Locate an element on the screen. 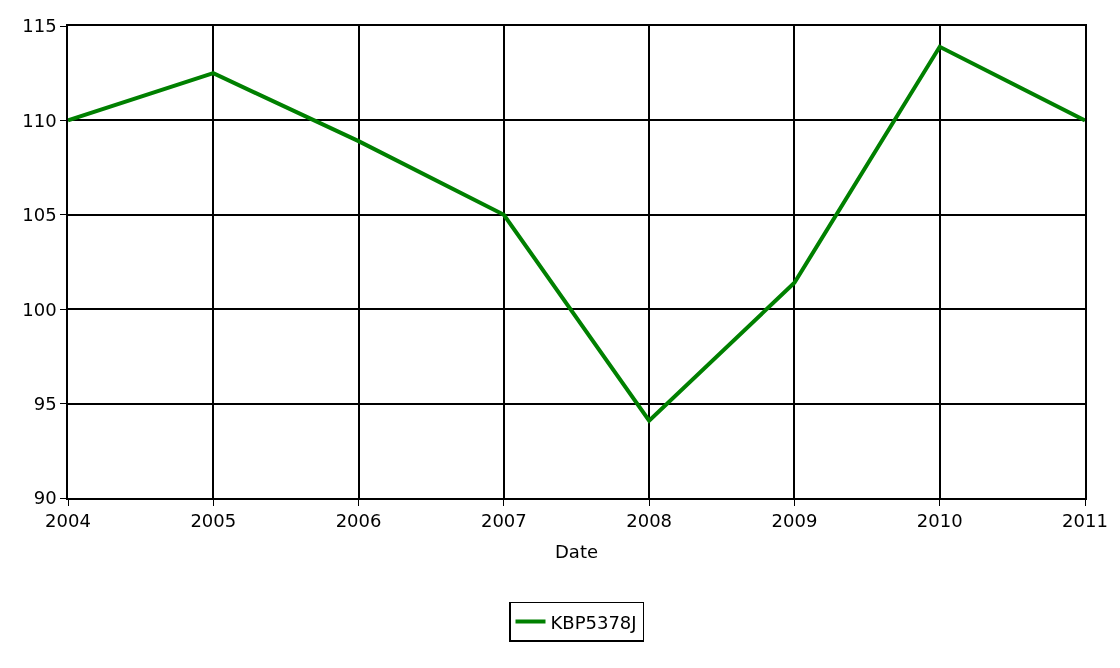  y-tick-label: 100 is located at coordinates (39, 309).